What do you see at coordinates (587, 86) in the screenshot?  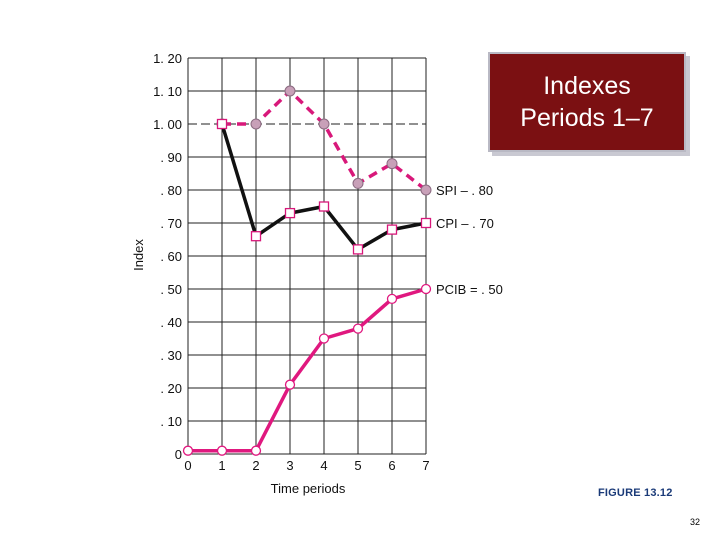 I see `slide-title-line-1: Indexes` at bounding box center [587, 86].